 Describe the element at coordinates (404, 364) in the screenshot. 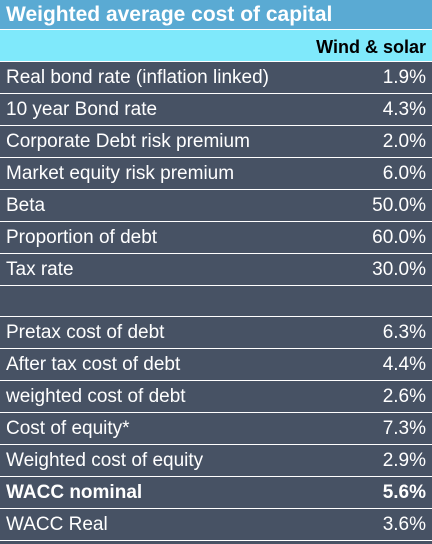

I see `row-value: 4.4%` at that location.